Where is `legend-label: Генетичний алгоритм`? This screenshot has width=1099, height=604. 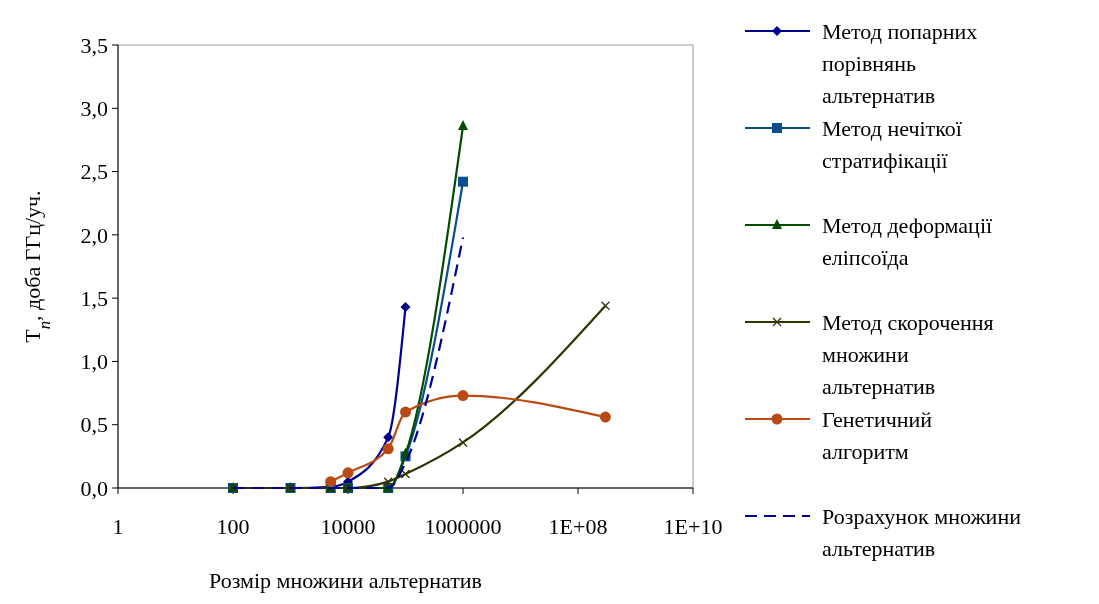
legend-label: Генетичний алгоритм is located at coordinates (877, 435).